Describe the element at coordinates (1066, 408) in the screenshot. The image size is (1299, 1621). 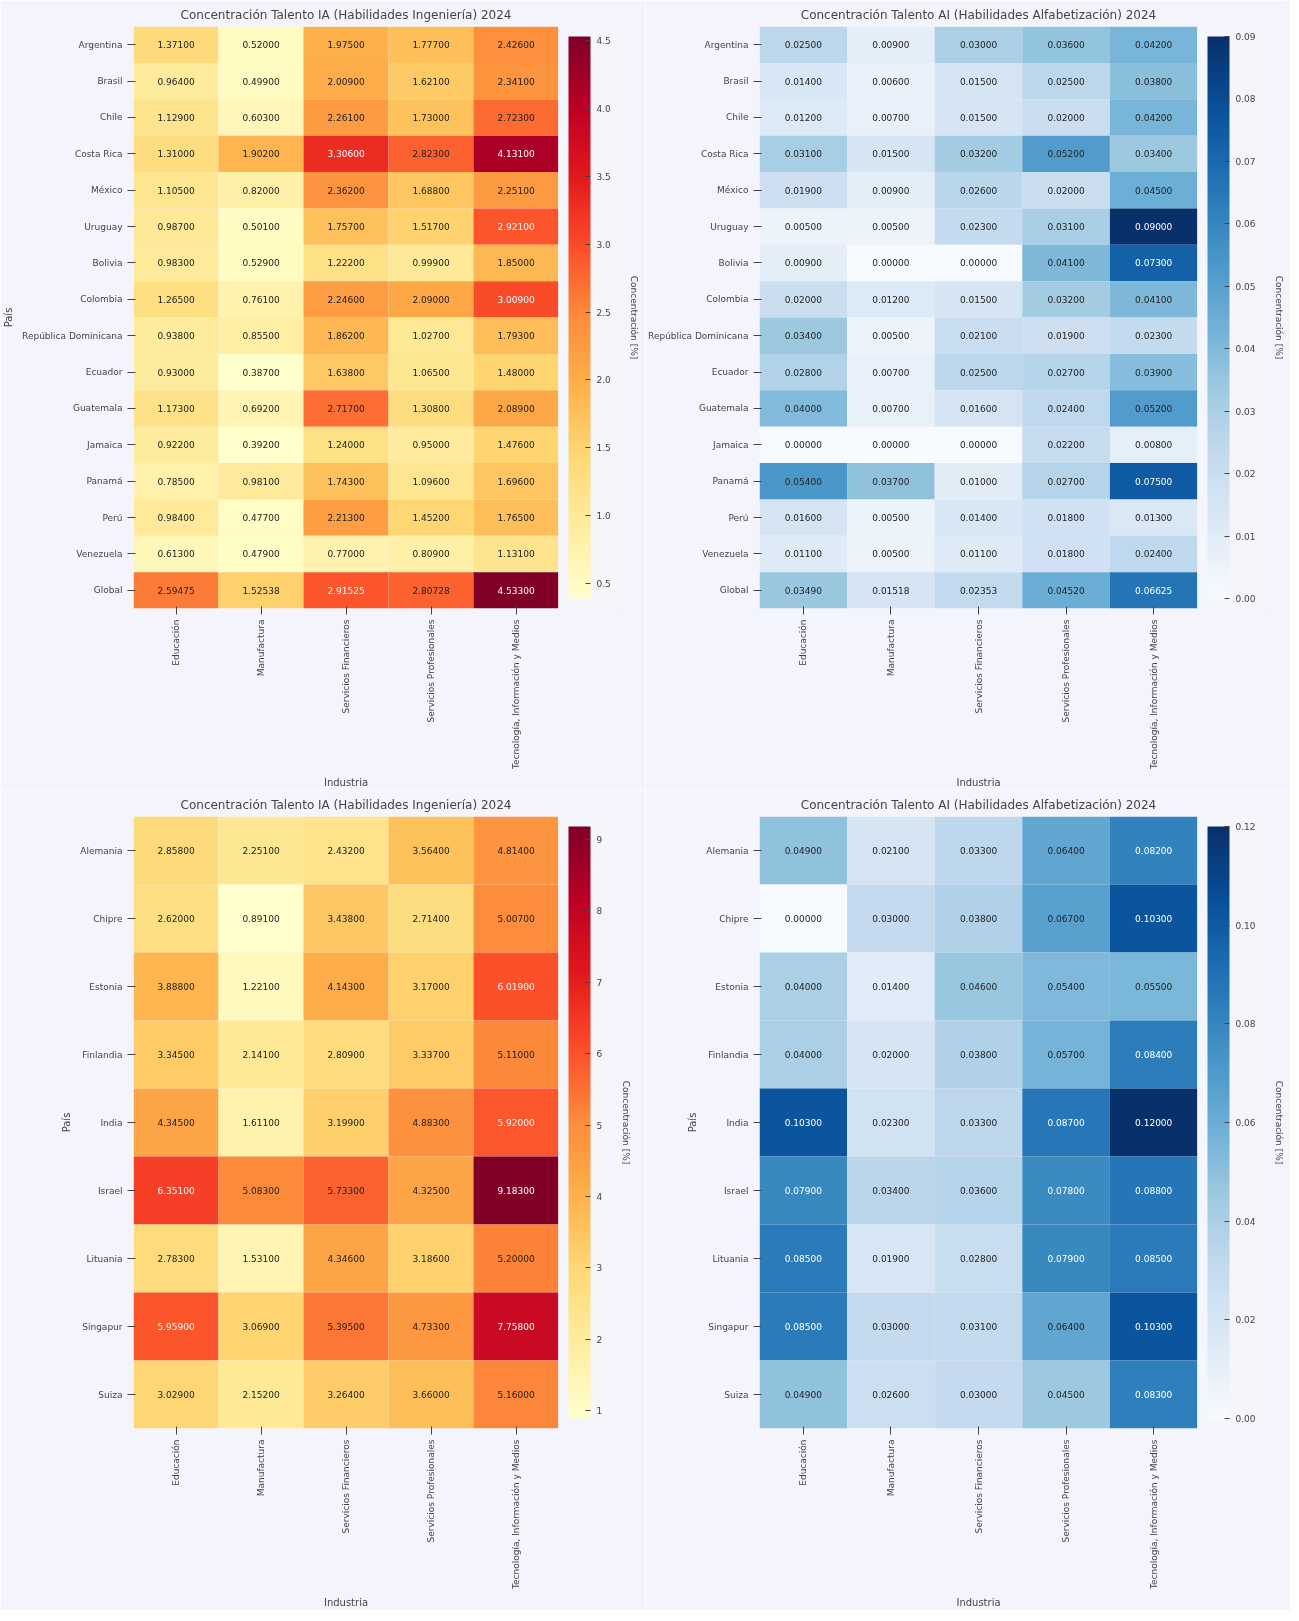
I see `data-label: 0.02400` at that location.